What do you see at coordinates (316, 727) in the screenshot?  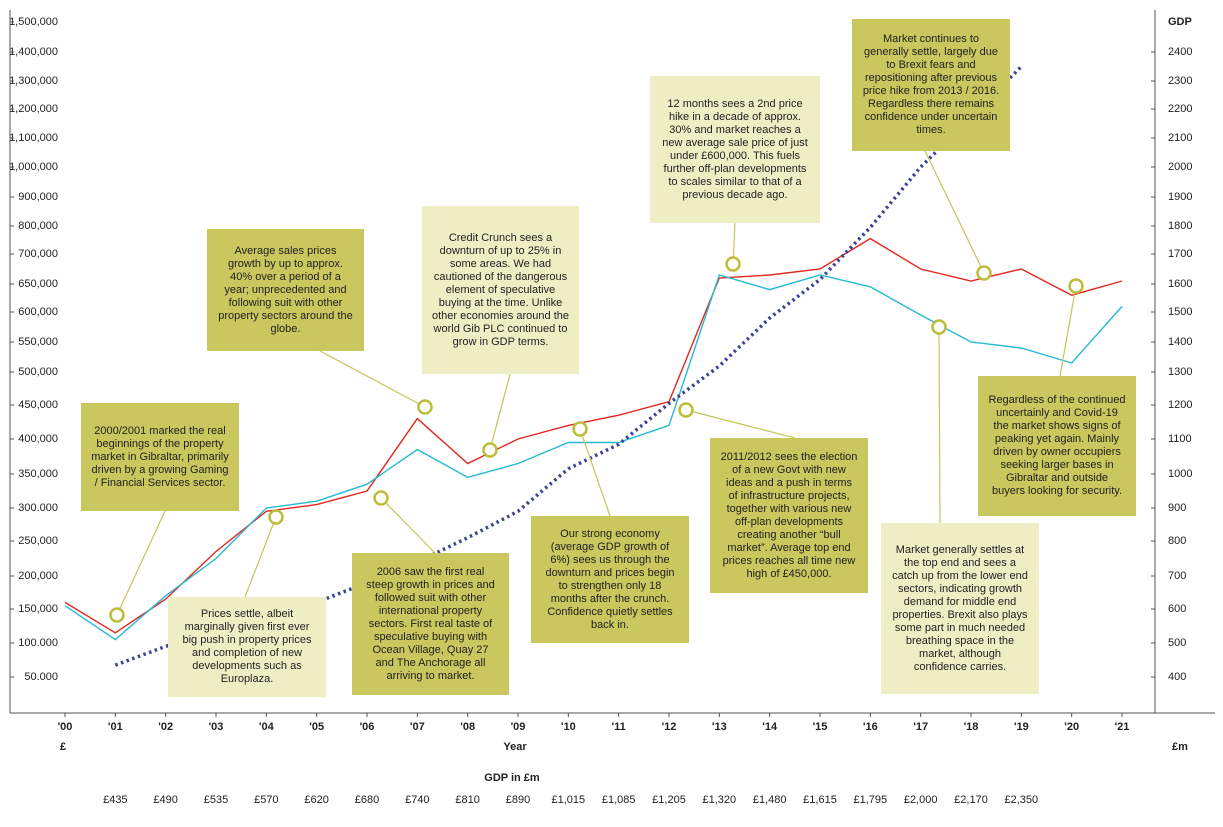 I see `x-tick-label: '05` at bounding box center [316, 727].